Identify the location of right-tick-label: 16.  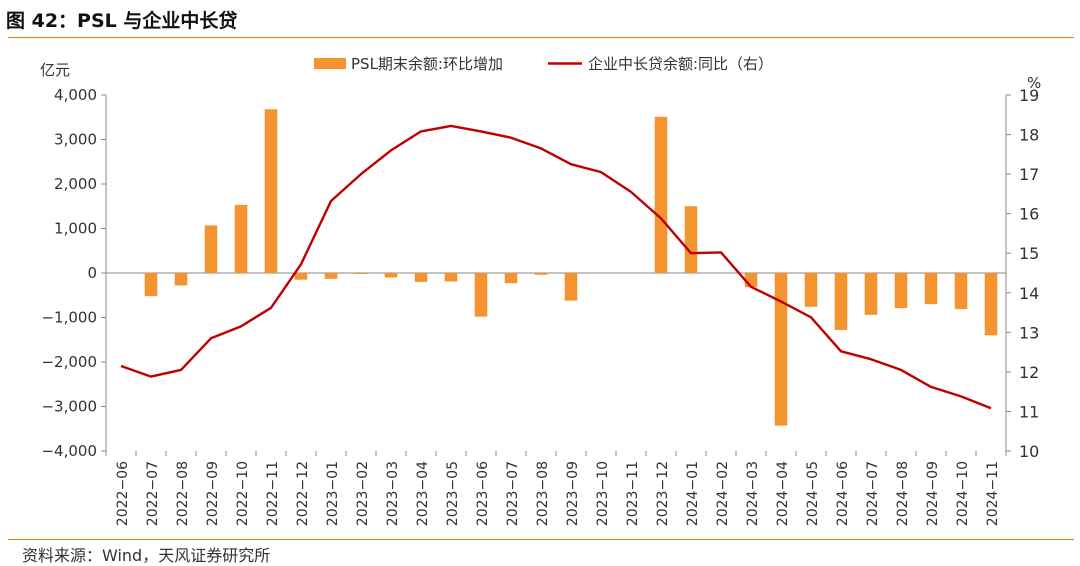
(1029, 214).